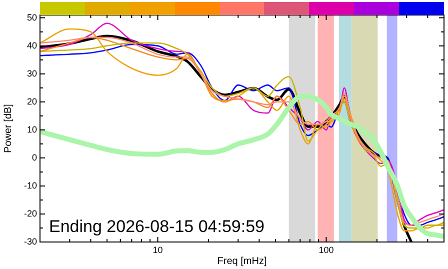 The height and width of the screenshot is (269, 448). I want to click on y-tick-label: 0, so click(34, 157).